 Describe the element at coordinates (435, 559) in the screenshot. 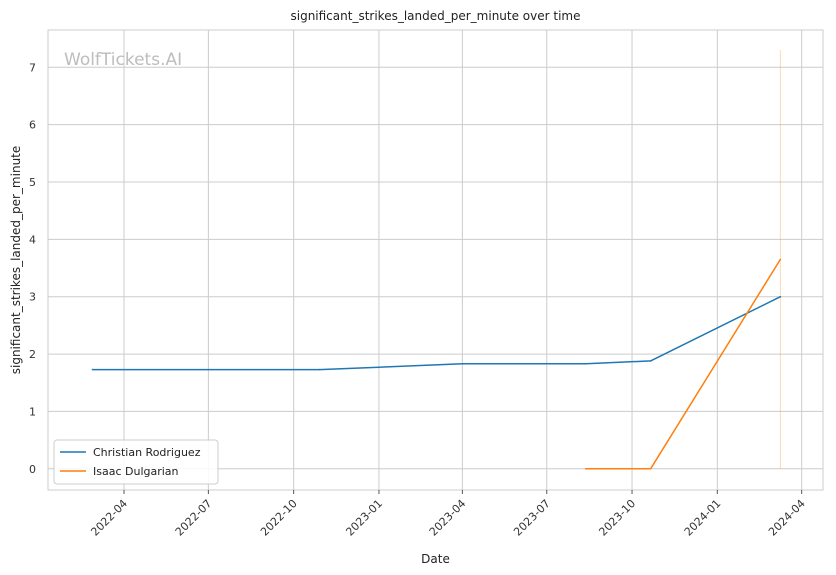

I see `x-axis-label: Date` at that location.